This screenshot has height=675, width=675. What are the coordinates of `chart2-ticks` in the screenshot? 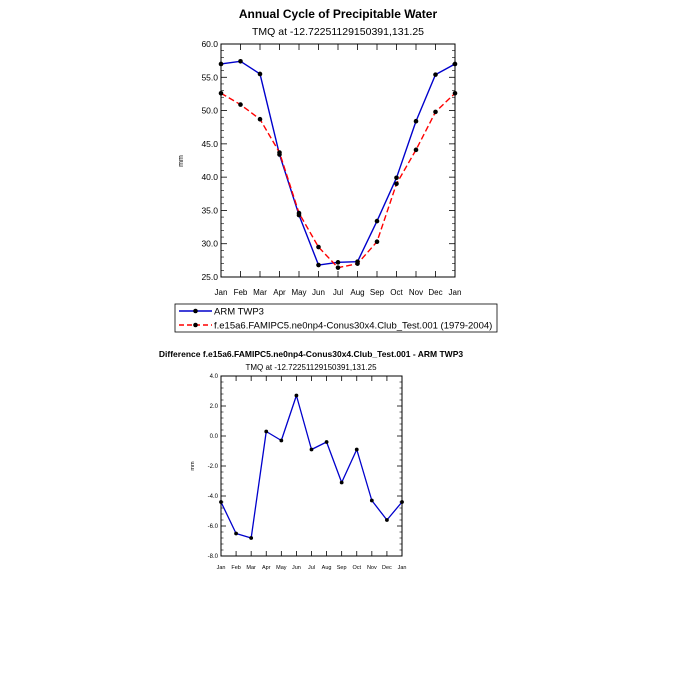 It's located at (311, 466).